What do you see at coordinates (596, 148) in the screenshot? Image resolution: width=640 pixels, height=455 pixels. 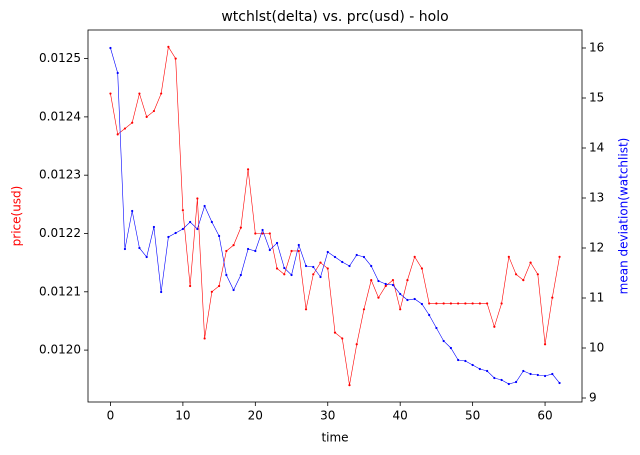 I see `y2-tick-label: 14` at bounding box center [596, 148].